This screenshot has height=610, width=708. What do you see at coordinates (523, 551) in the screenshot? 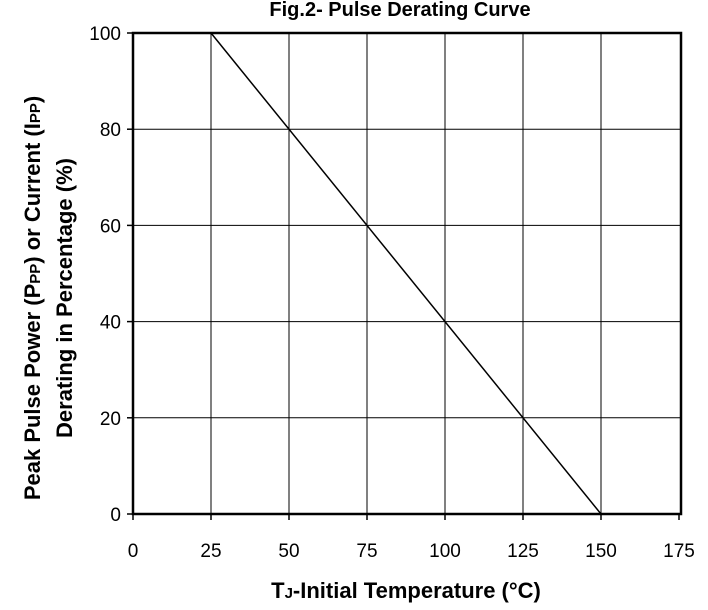
I see `x-tick-label-125: 125` at bounding box center [523, 551].